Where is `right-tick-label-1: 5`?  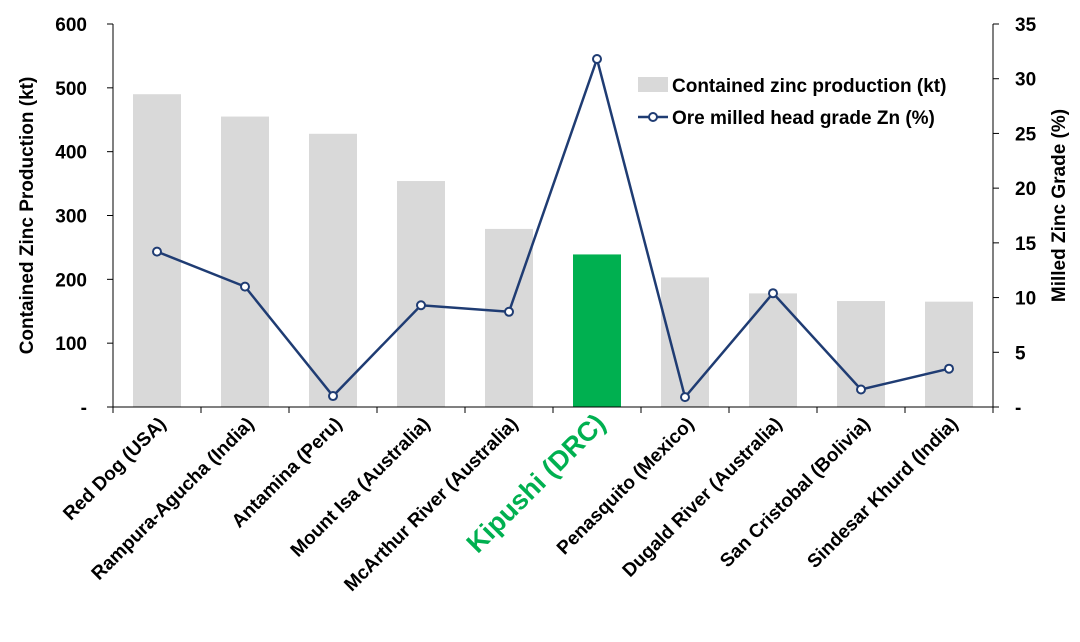
right-tick-label-1: 5 is located at coordinates (1020, 353).